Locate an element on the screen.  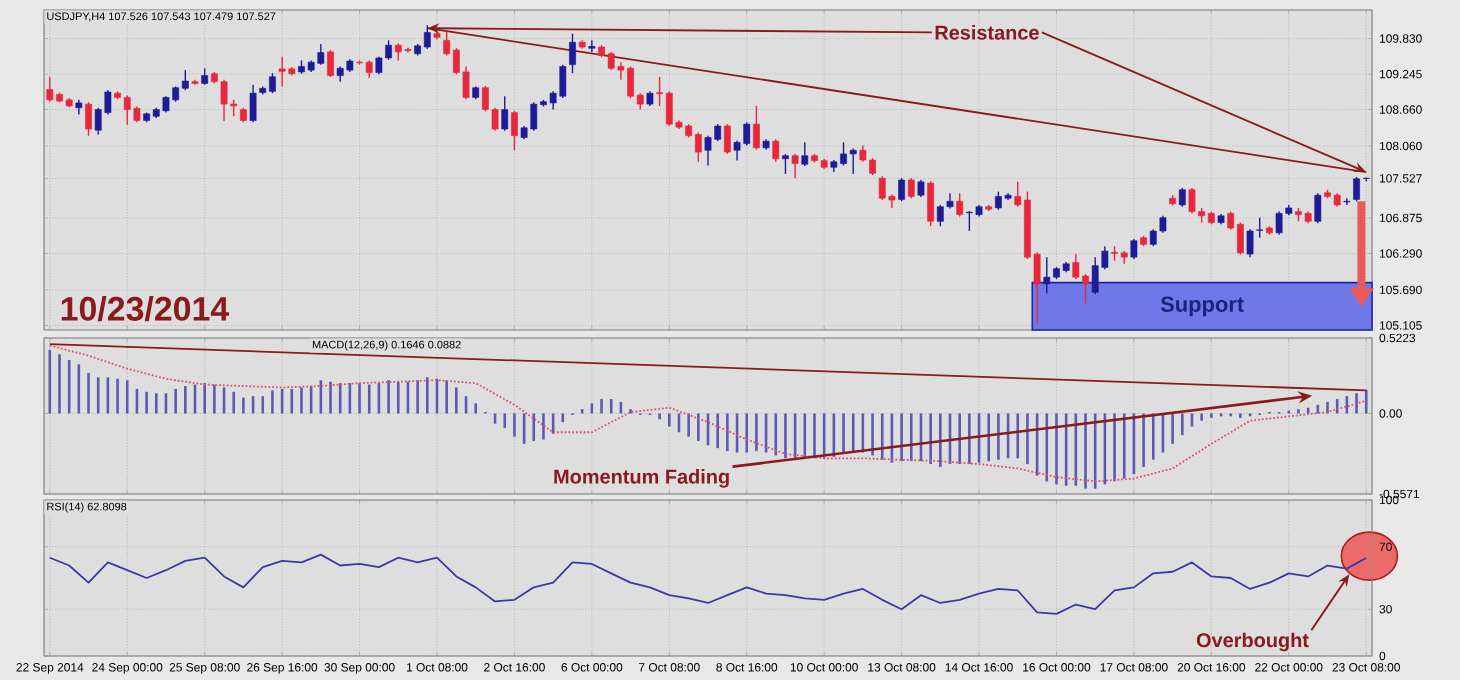
annotation: 10/23/2014 is located at coordinates (145, 308).